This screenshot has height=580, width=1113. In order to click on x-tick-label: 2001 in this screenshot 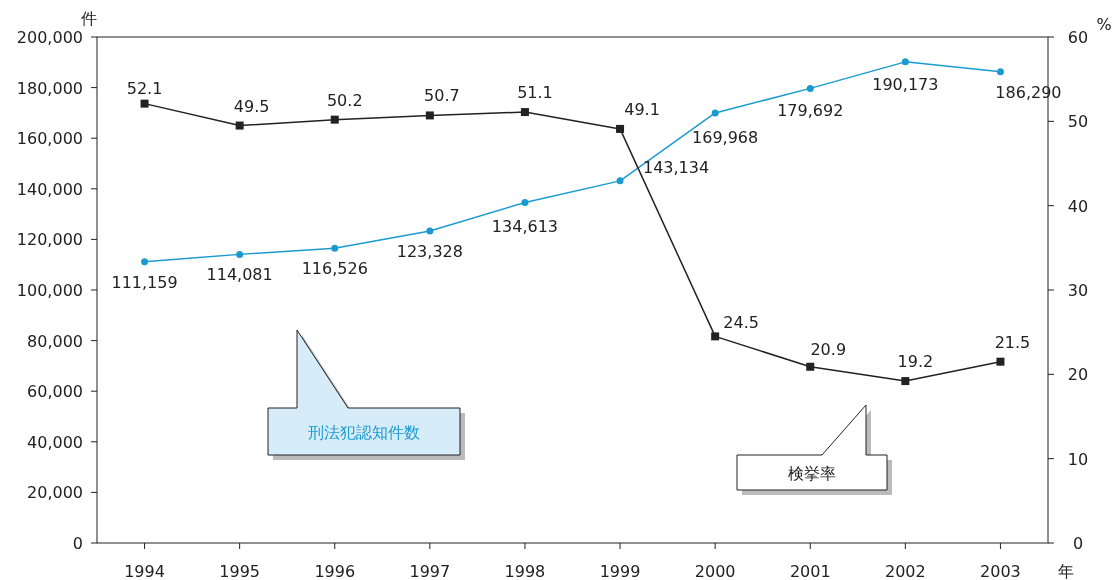, I will do `click(810, 571)`.